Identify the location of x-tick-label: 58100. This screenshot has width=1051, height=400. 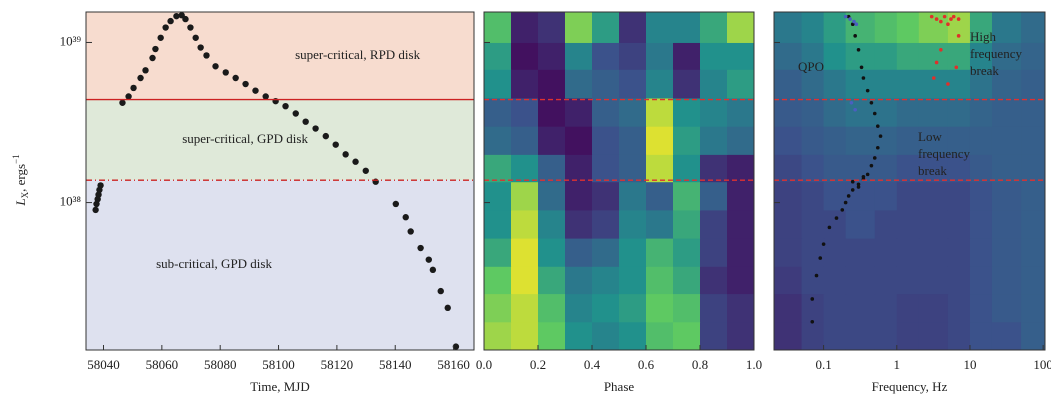
(278, 364).